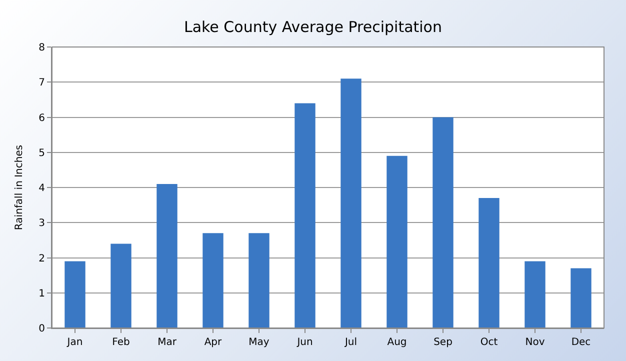  I want to click on y-axis-title: Rainfall in Inches, so click(19, 187).